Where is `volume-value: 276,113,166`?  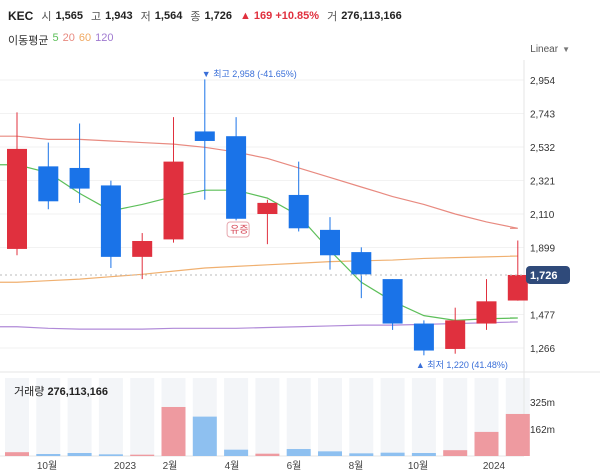 volume-value: 276,113,166 is located at coordinates (371, 16).